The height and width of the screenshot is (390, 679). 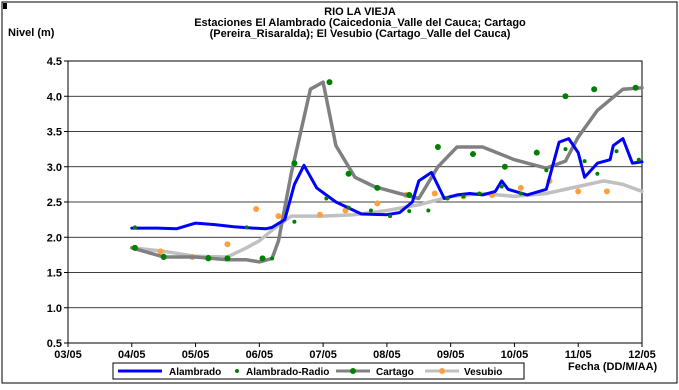 I want to click on y-tick-label: 1.5, so click(x=54, y=274).